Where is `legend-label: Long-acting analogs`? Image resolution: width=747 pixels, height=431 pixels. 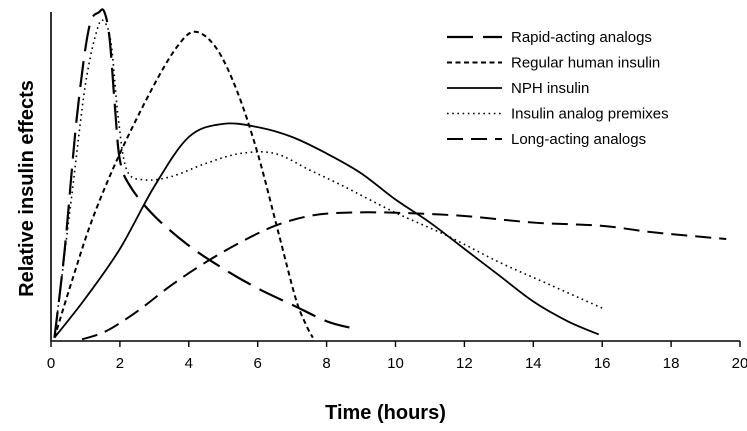 legend-label: Long-acting analogs is located at coordinates (578, 139).